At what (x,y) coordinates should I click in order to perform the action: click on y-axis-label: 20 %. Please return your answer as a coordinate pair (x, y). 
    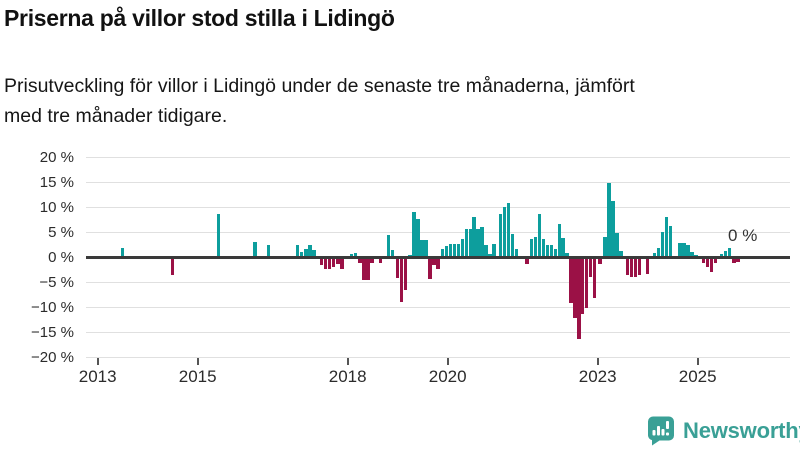
    Looking at the image, I should click on (56, 157).